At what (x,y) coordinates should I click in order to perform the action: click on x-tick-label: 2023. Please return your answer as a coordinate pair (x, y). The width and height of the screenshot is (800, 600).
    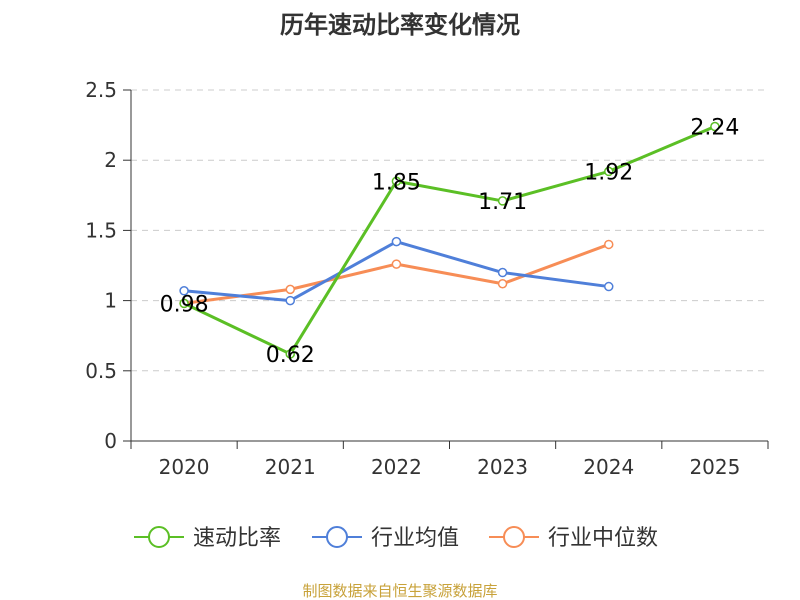
    Looking at the image, I should click on (502, 467).